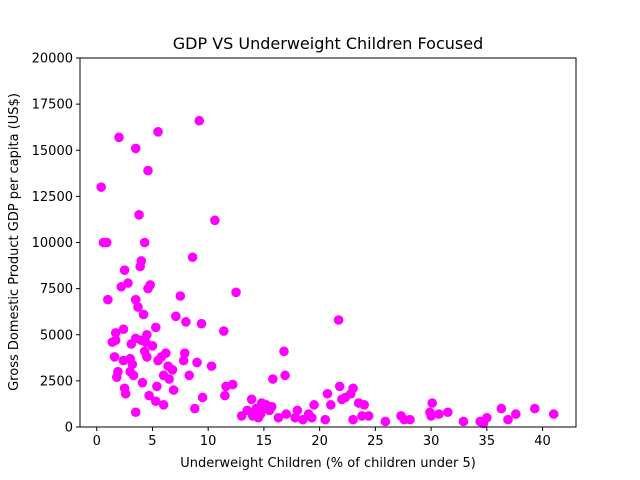 The image size is (640, 480). I want to click on y-tick-label: 12500, so click(52, 197).